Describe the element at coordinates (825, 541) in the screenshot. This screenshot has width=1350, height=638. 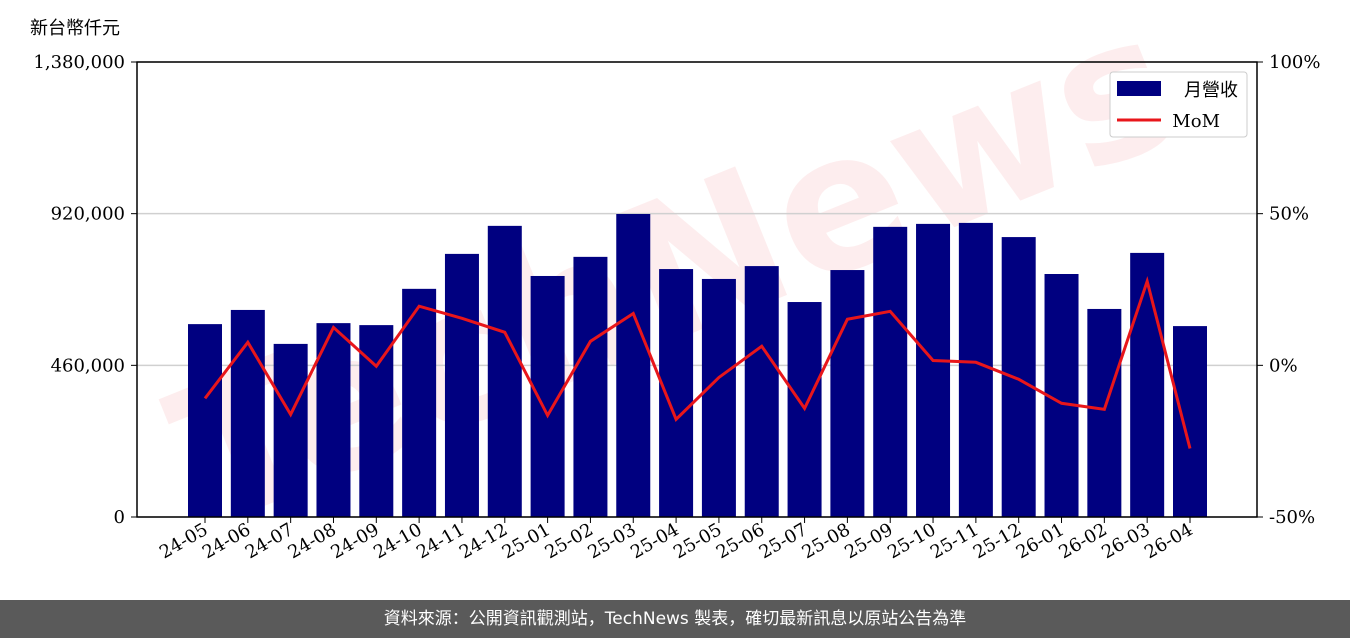
I see `x-tick-label: 25-08` at that location.